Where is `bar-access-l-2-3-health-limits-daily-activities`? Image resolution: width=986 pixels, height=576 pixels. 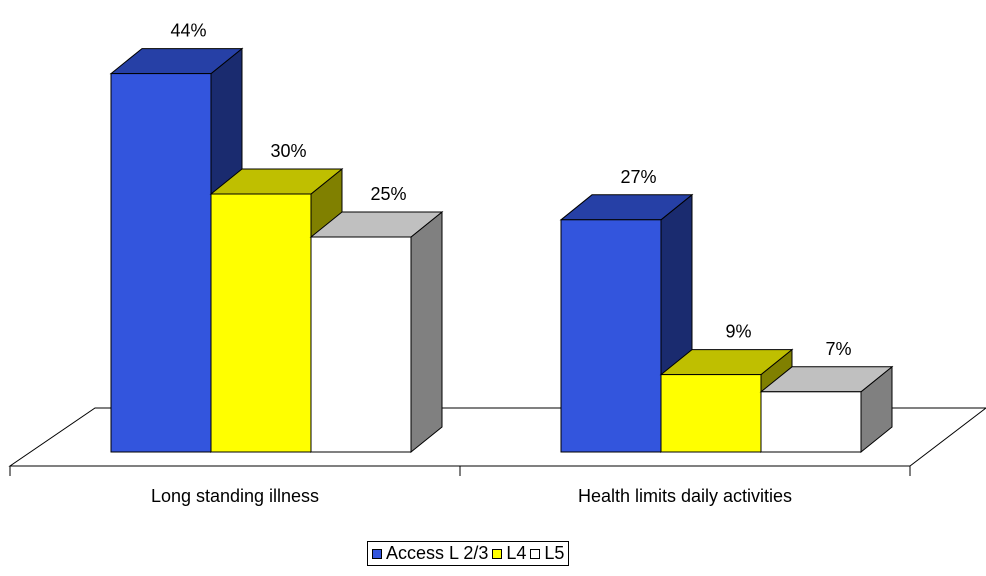 bar-access-l-2-3-health-limits-daily-activities is located at coordinates (626, 323).